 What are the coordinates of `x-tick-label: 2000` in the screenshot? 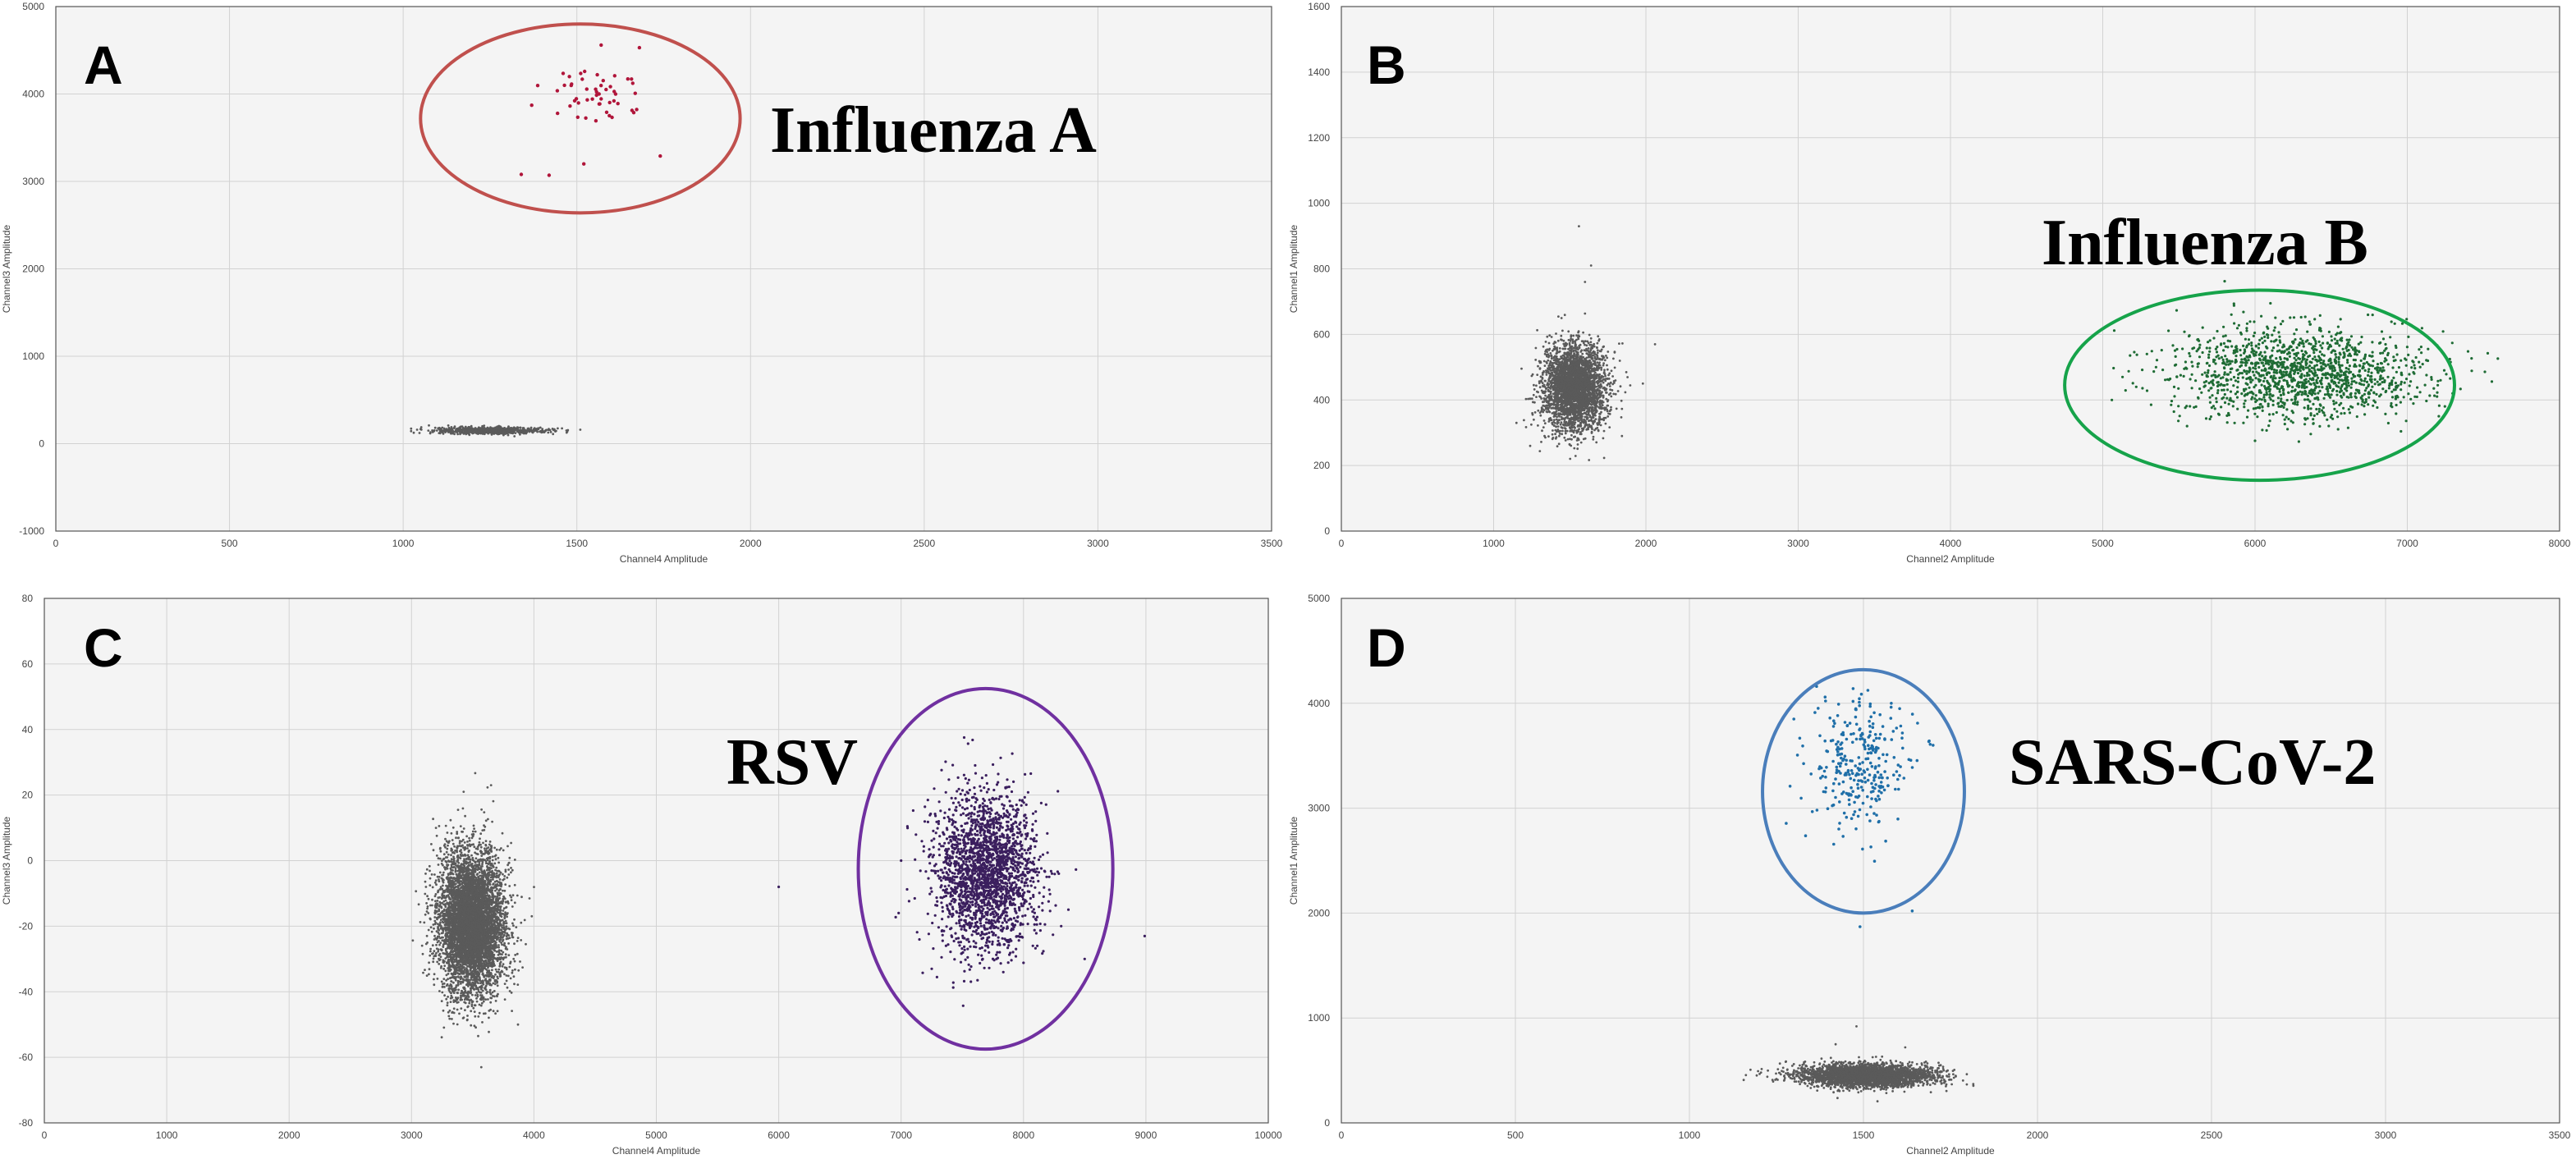 It's located at (1646, 544).